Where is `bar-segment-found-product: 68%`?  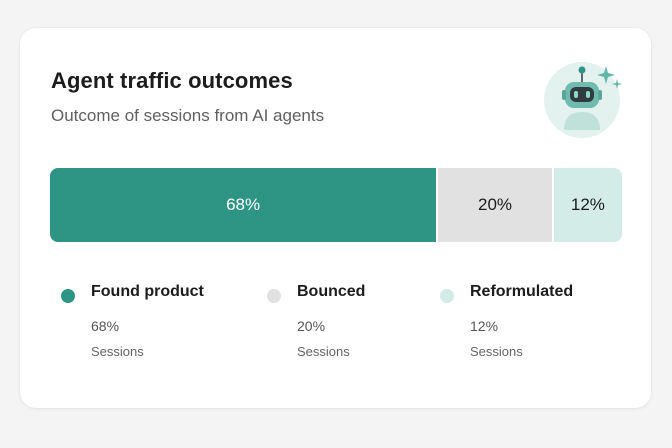
bar-segment-found-product: 68% is located at coordinates (243, 205).